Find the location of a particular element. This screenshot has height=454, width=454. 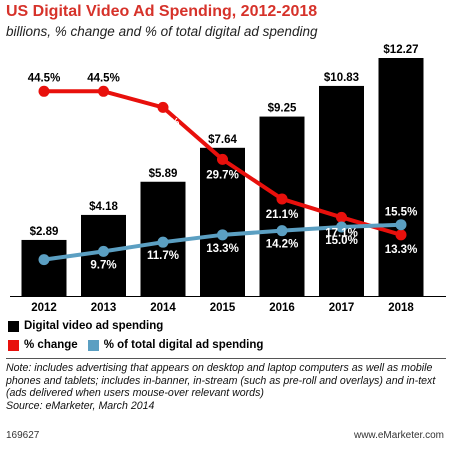

change-point-2017 is located at coordinates (341, 217).